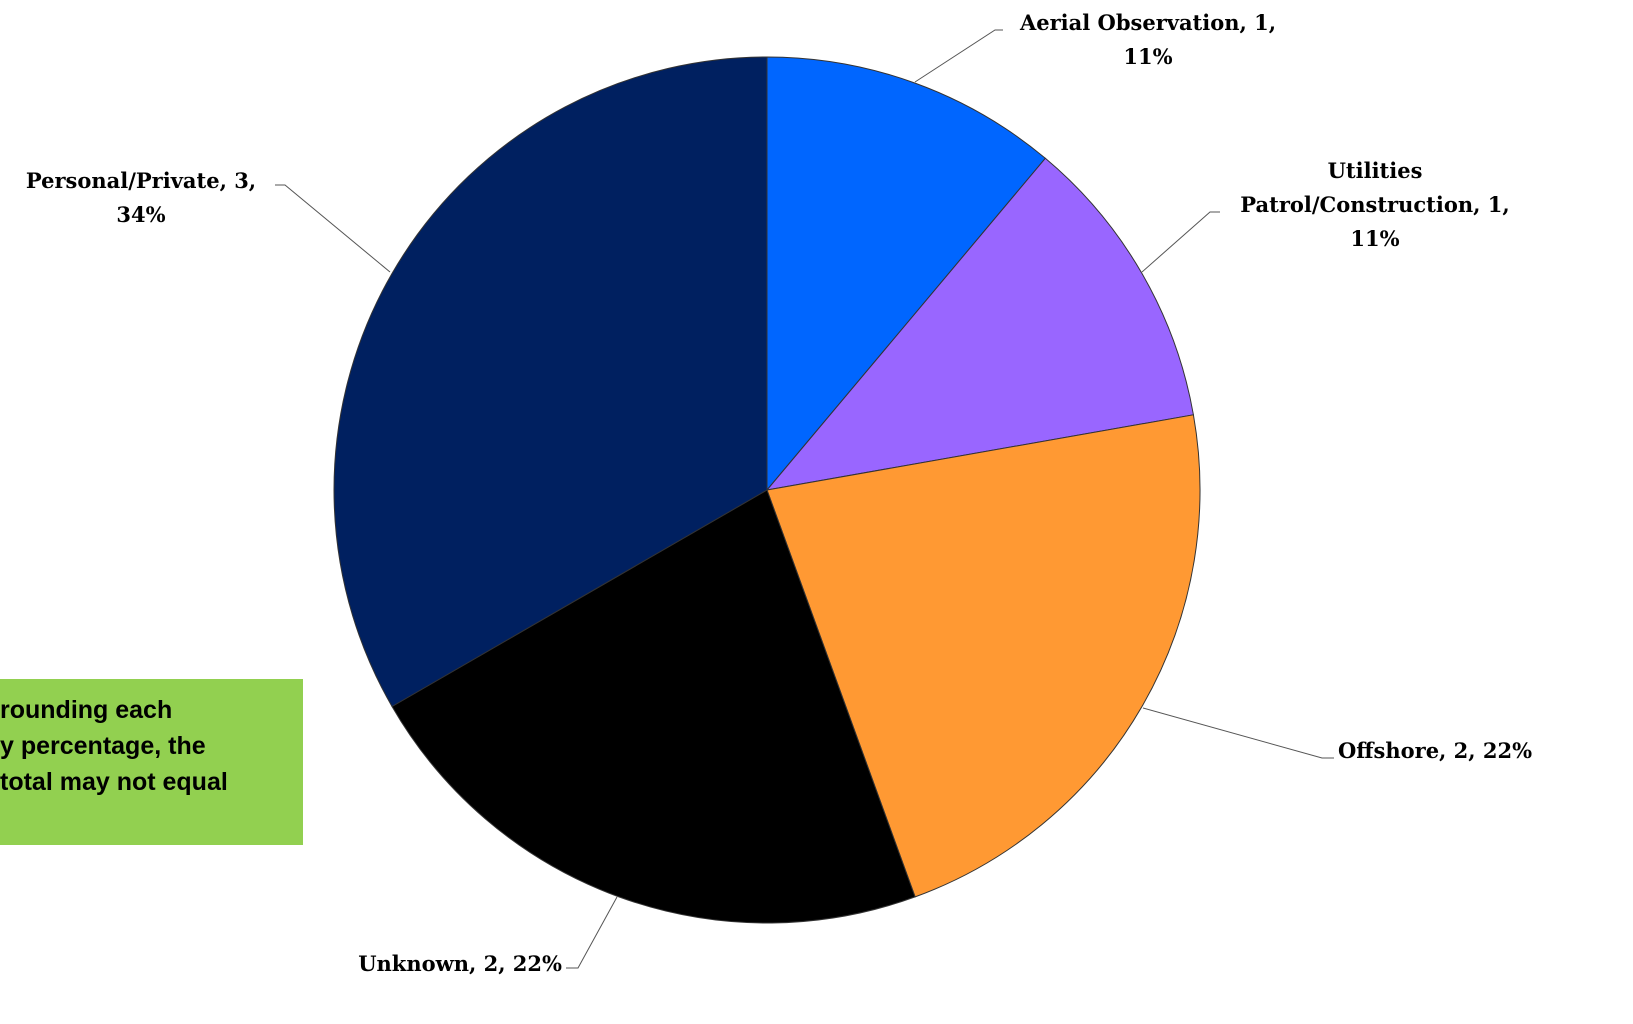  Describe the element at coordinates (1435, 750) in the screenshot. I see `data-label: Offshore, 2, 22%` at that location.